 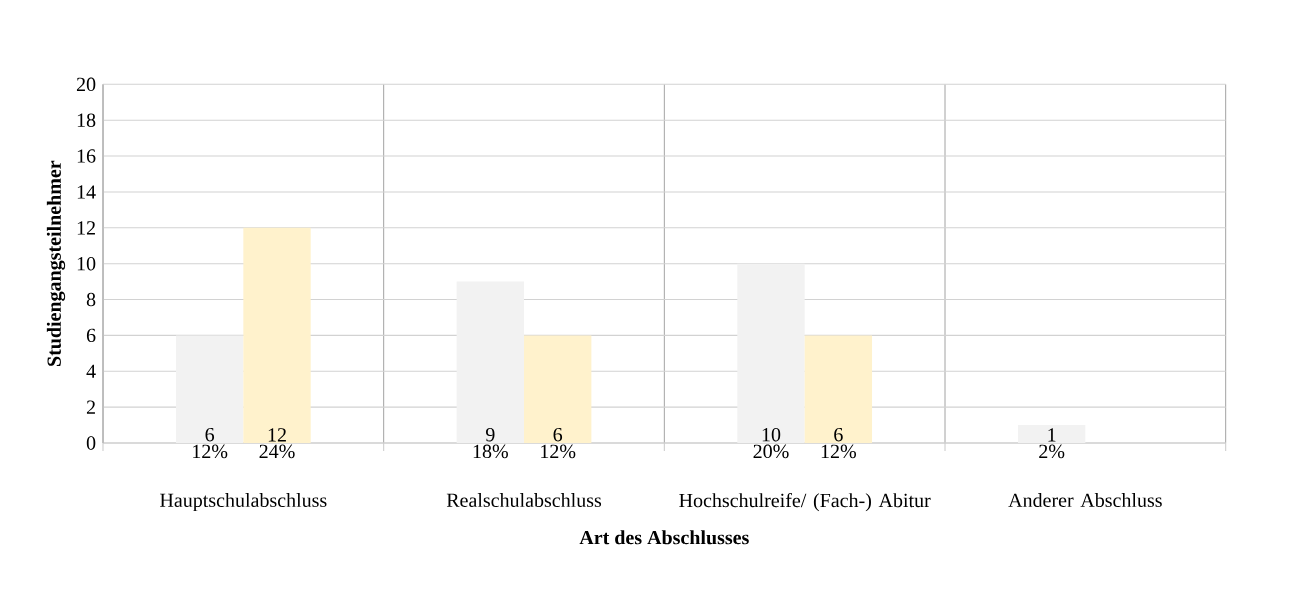 I want to click on data-label: 1, so click(x=1052, y=435).